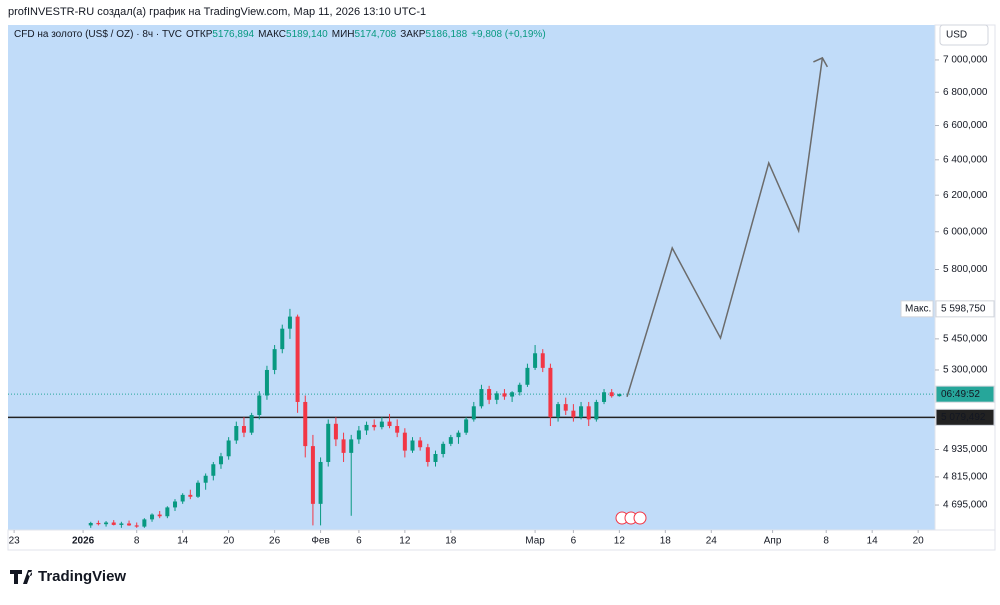 The image size is (1000, 605). Describe the element at coordinates (965, 60) in the screenshot. I see `y-tick-label: 7 000,000` at that location.